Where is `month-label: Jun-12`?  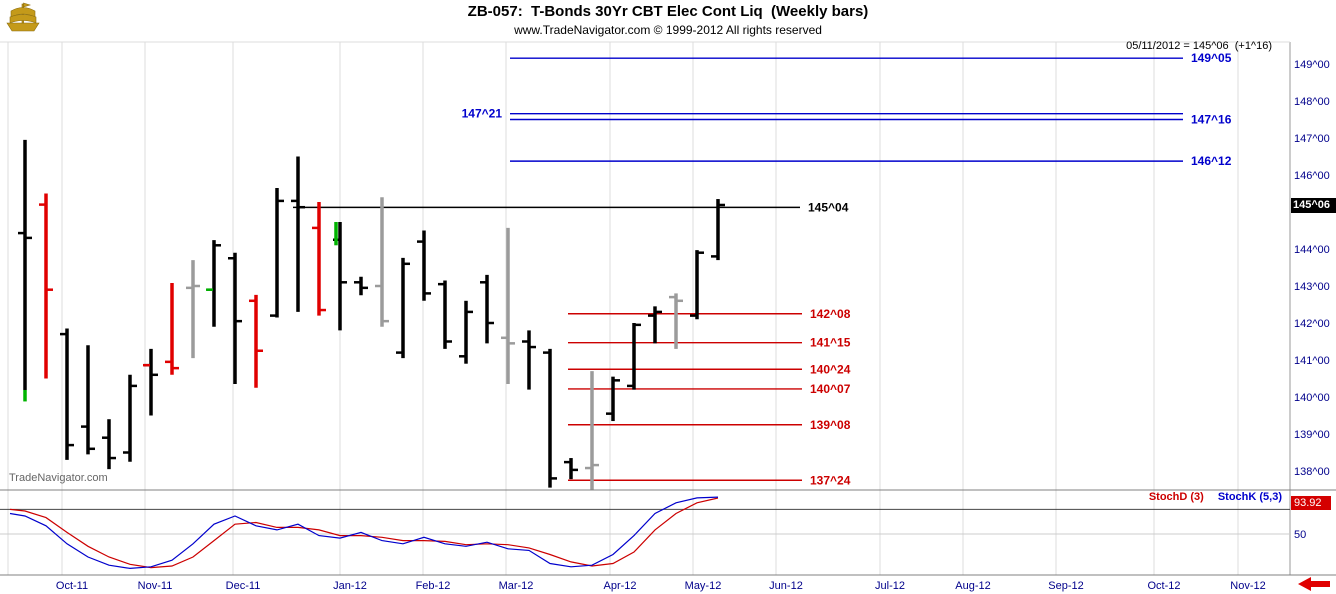 month-label: Jun-12 is located at coordinates (786, 586).